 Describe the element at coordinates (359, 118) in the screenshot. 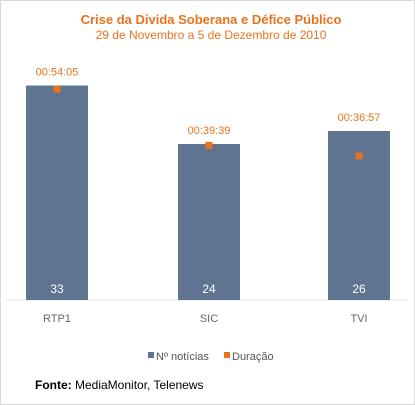

I see `duration-label-tvi: 00:36:57` at that location.